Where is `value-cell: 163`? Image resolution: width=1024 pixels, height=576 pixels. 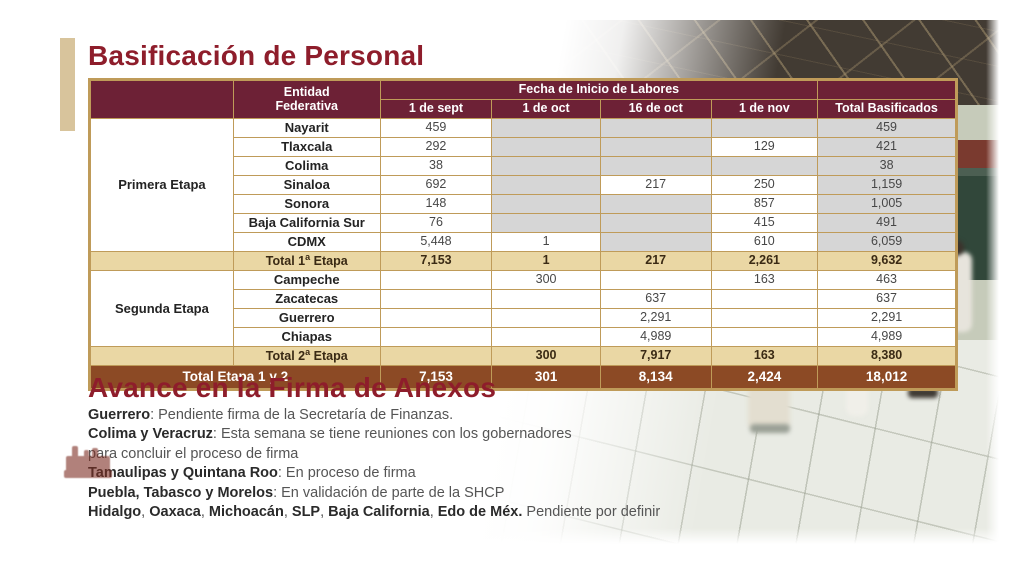 value-cell: 163 is located at coordinates (764, 280).